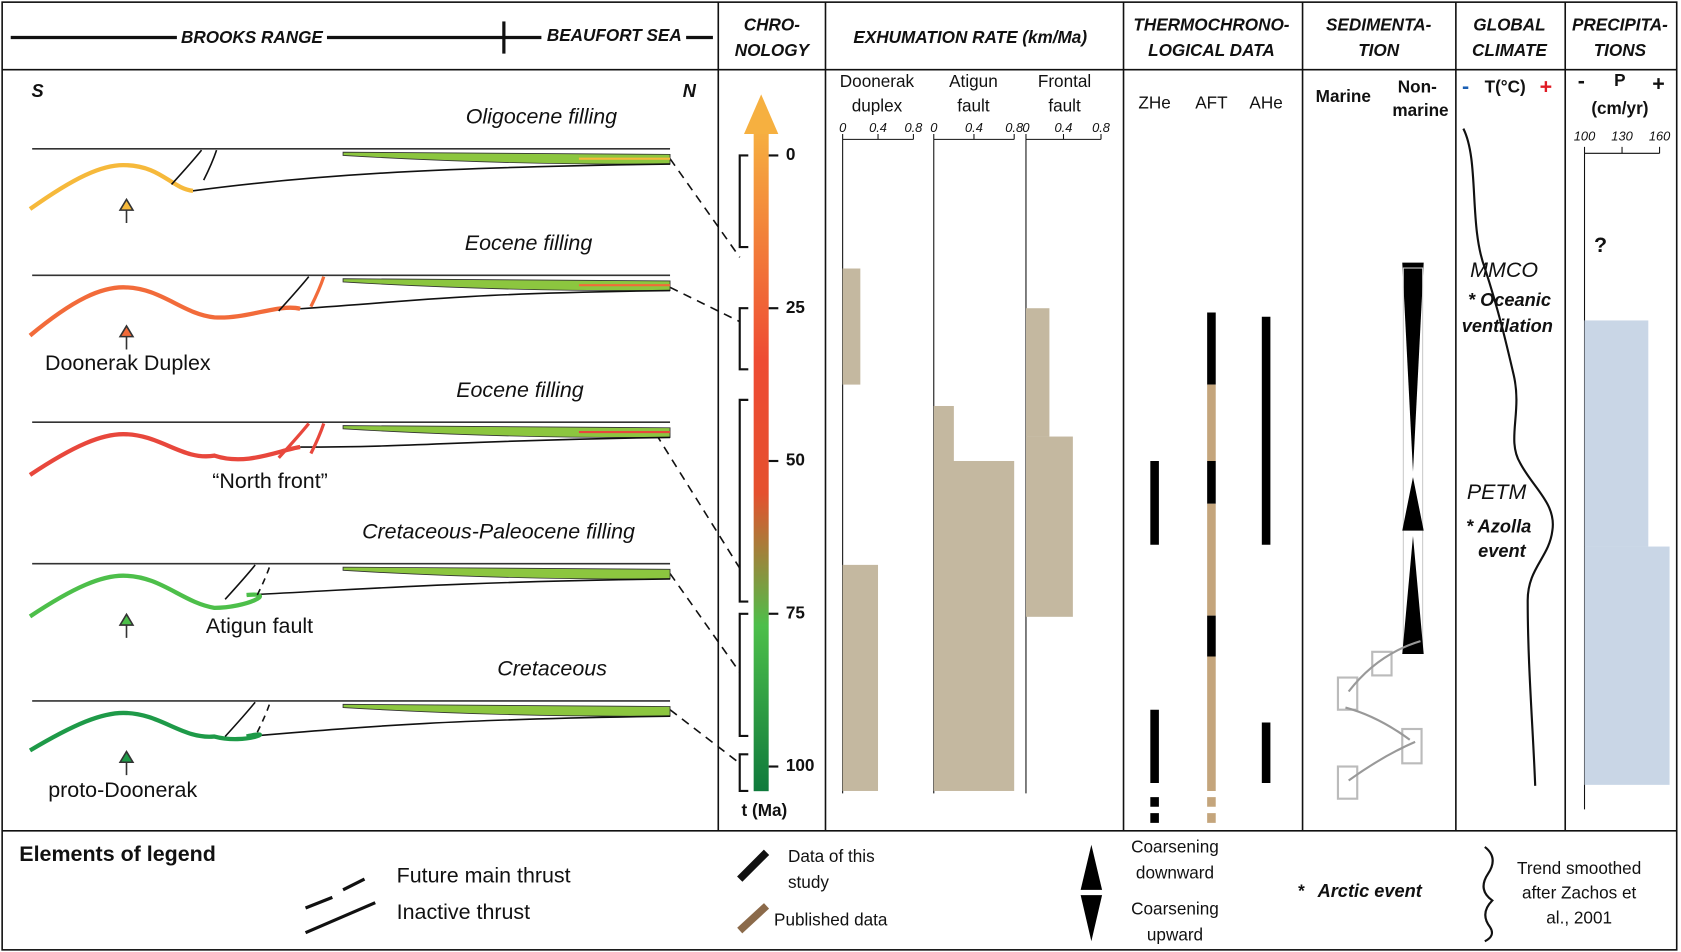 This screenshot has height=952, width=1681. What do you see at coordinates (1619, 108) in the screenshot?
I see `label: (cm/yr)` at bounding box center [1619, 108].